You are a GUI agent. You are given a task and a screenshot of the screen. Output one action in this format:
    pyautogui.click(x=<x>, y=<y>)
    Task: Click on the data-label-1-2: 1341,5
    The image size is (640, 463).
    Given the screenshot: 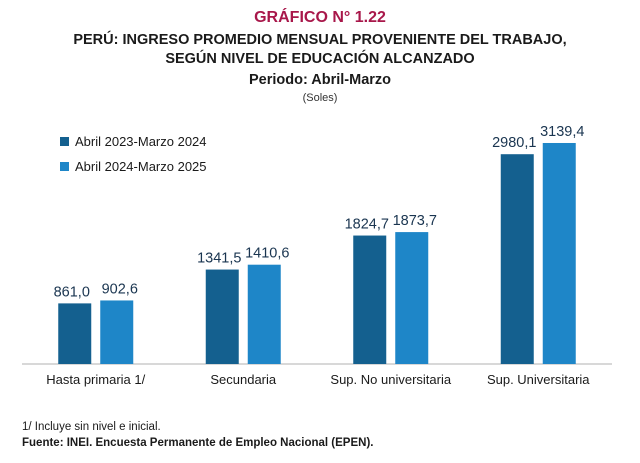 What is the action you would take?
    pyautogui.click(x=219, y=259)
    